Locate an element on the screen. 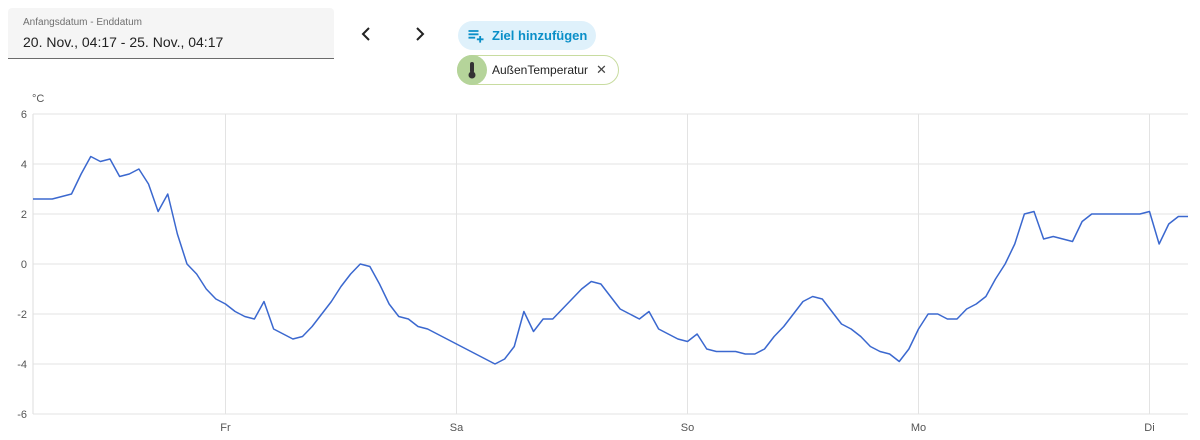 The width and height of the screenshot is (1200, 440). entity-chip: AußenTemperatur ✕ is located at coordinates (538, 70).